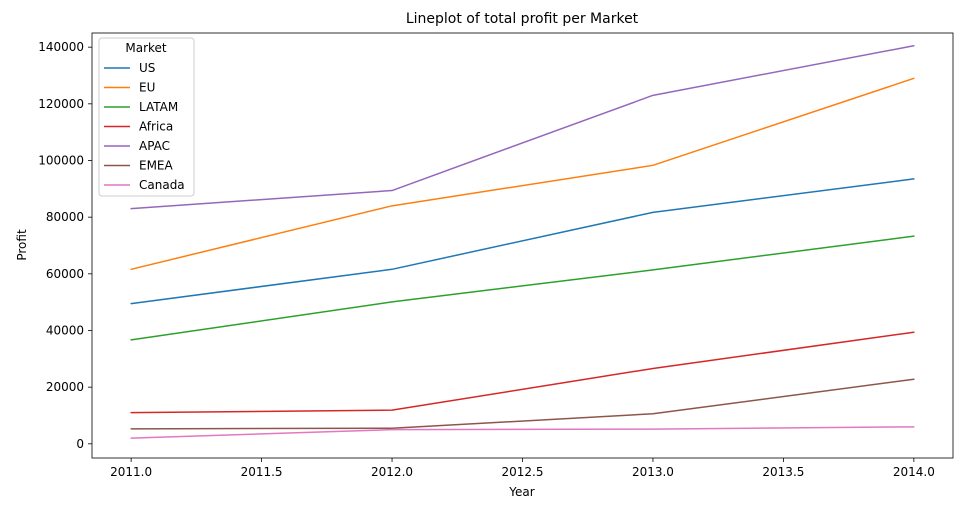  What do you see at coordinates (65, 245) in the screenshot?
I see `y-axis: 0 20000 40000 60000 80000 100000 120000 140000` at bounding box center [65, 245].